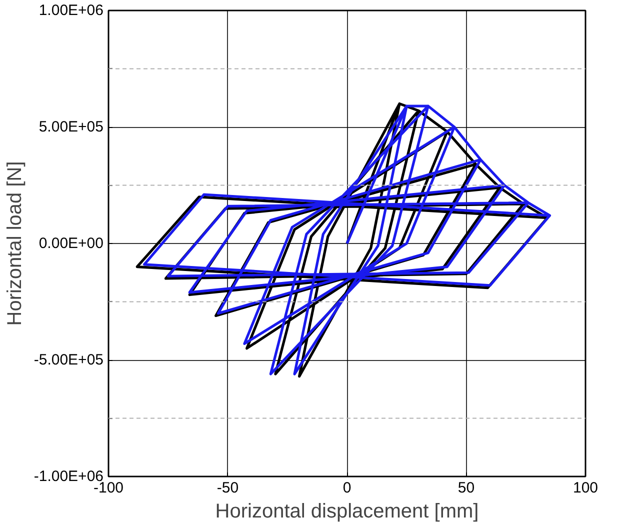  I want to click on x-tick-label: 50, so click(466, 488).